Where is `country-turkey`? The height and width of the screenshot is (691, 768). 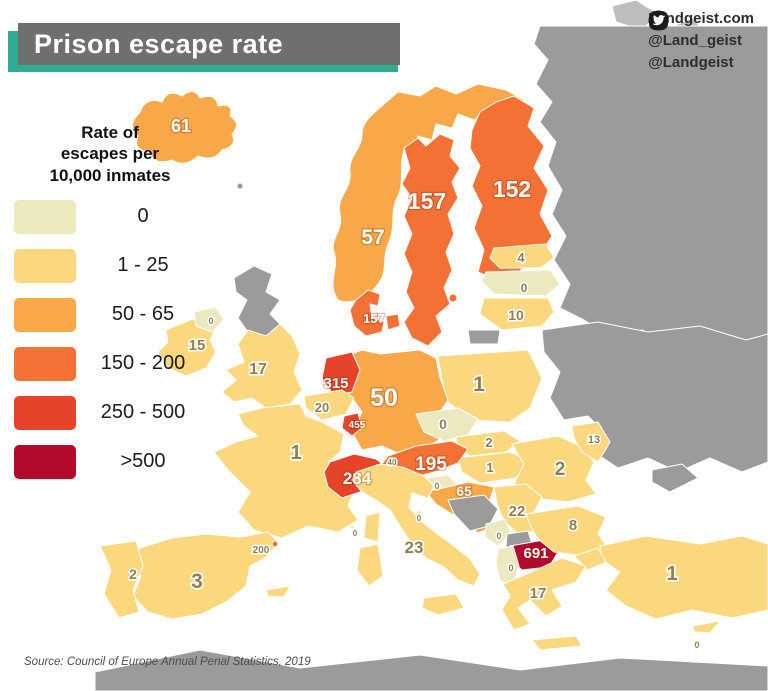
country-turkey is located at coordinates (683, 577).